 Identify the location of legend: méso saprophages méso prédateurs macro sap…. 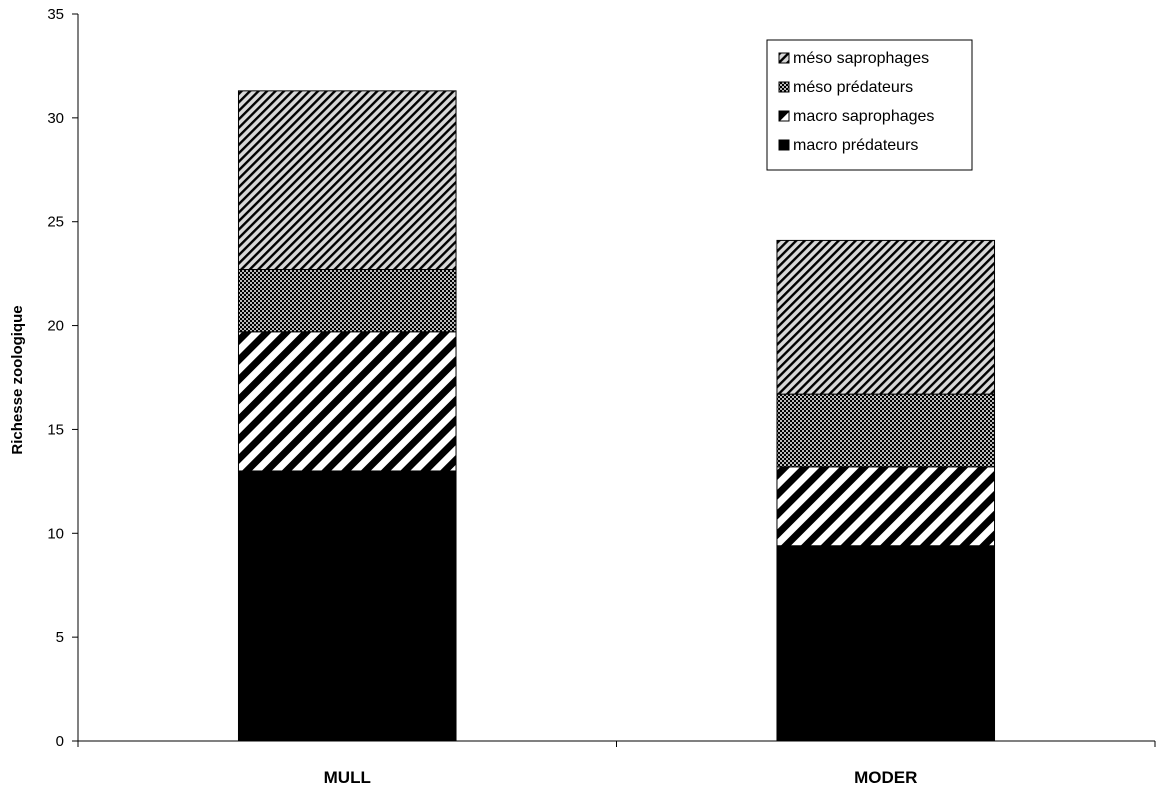
(869, 105).